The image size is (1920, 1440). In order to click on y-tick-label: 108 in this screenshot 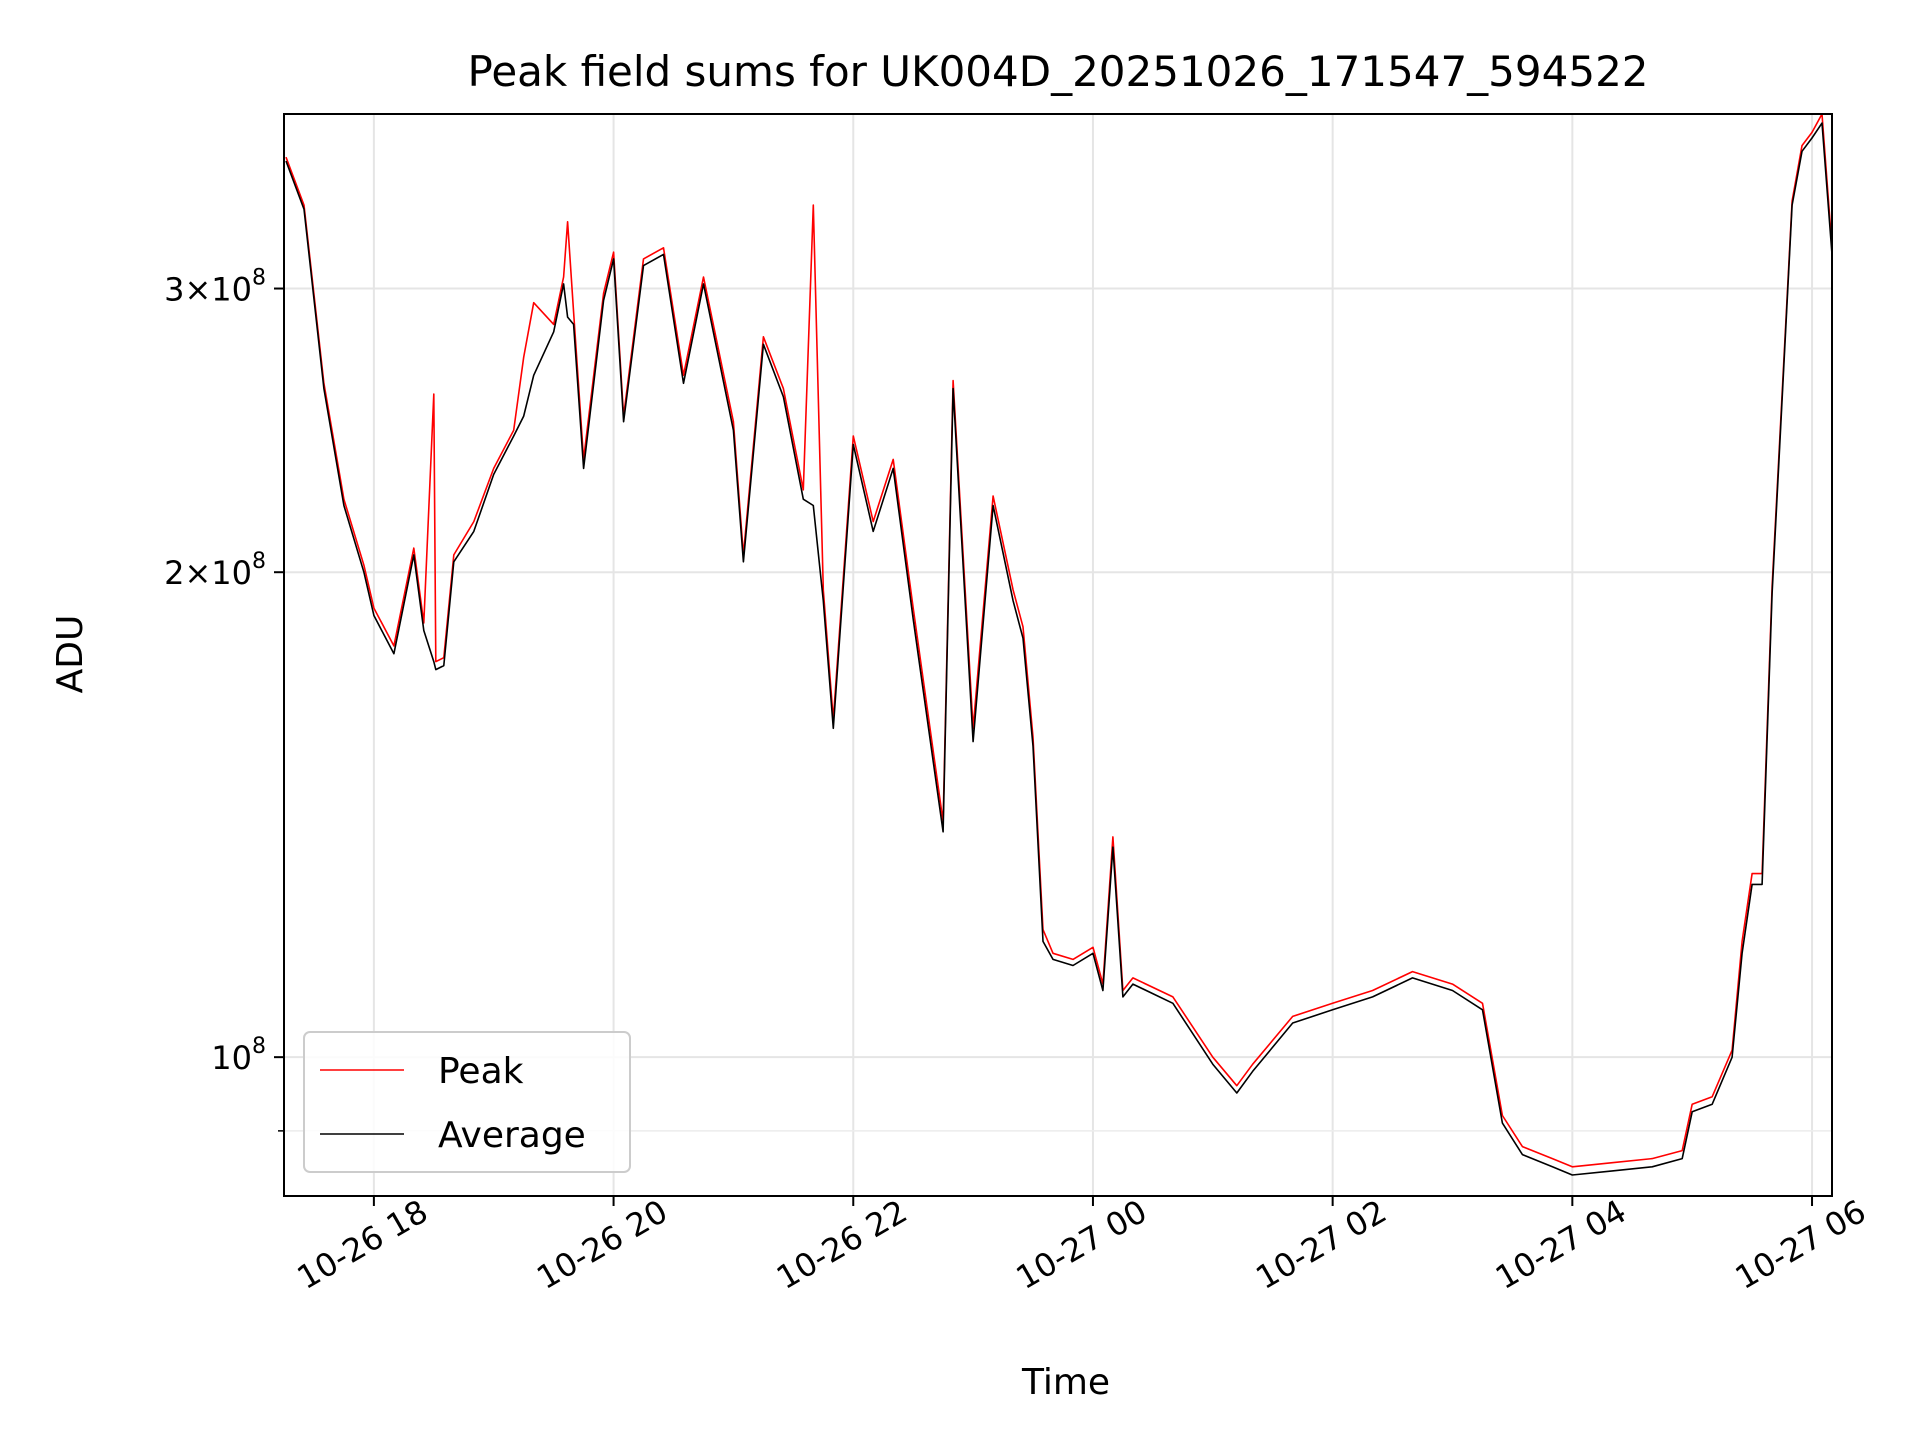, I will do `click(238, 1055)`.